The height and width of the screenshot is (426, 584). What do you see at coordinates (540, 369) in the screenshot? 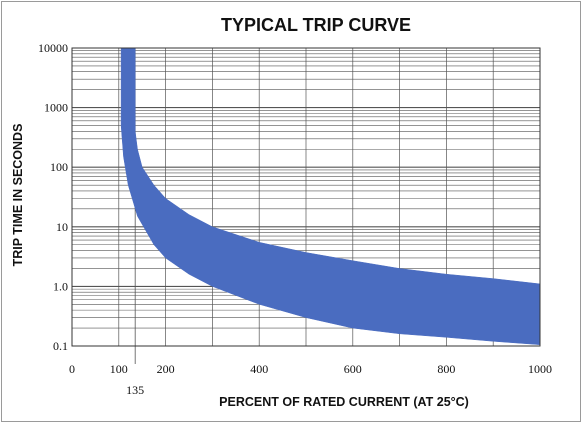
I see `x-tick-label: 1000` at bounding box center [540, 369].